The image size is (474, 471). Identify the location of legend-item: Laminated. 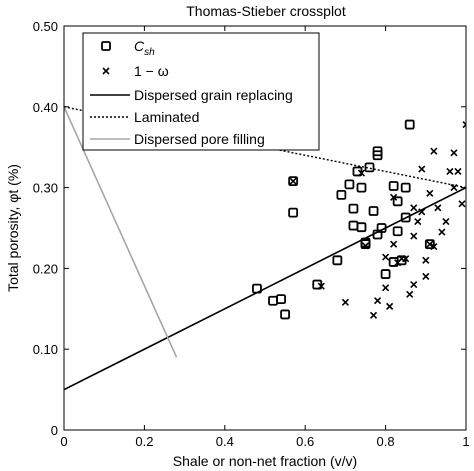
(144, 117).